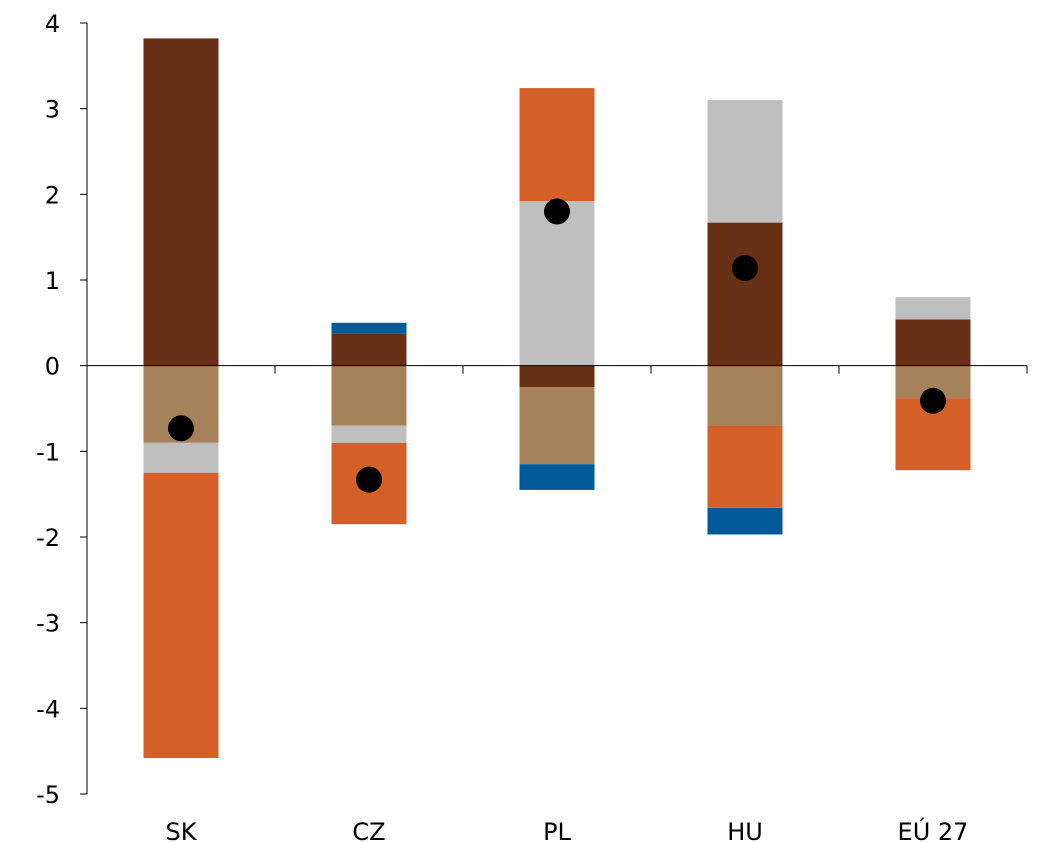  I want to click on y-tick-label: -5, so click(48, 795).